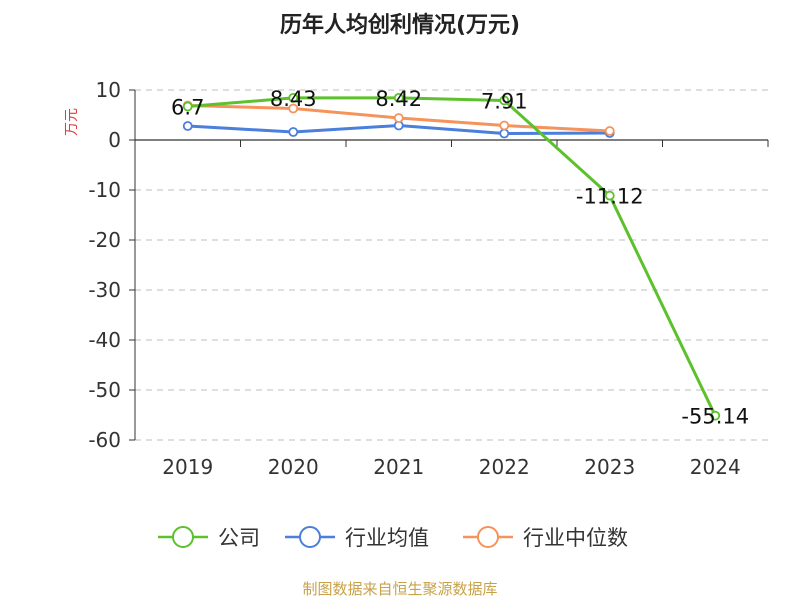 Image resolution: width=800 pixels, height=600 pixels. I want to click on y-tick-label: -50, so click(104, 390).